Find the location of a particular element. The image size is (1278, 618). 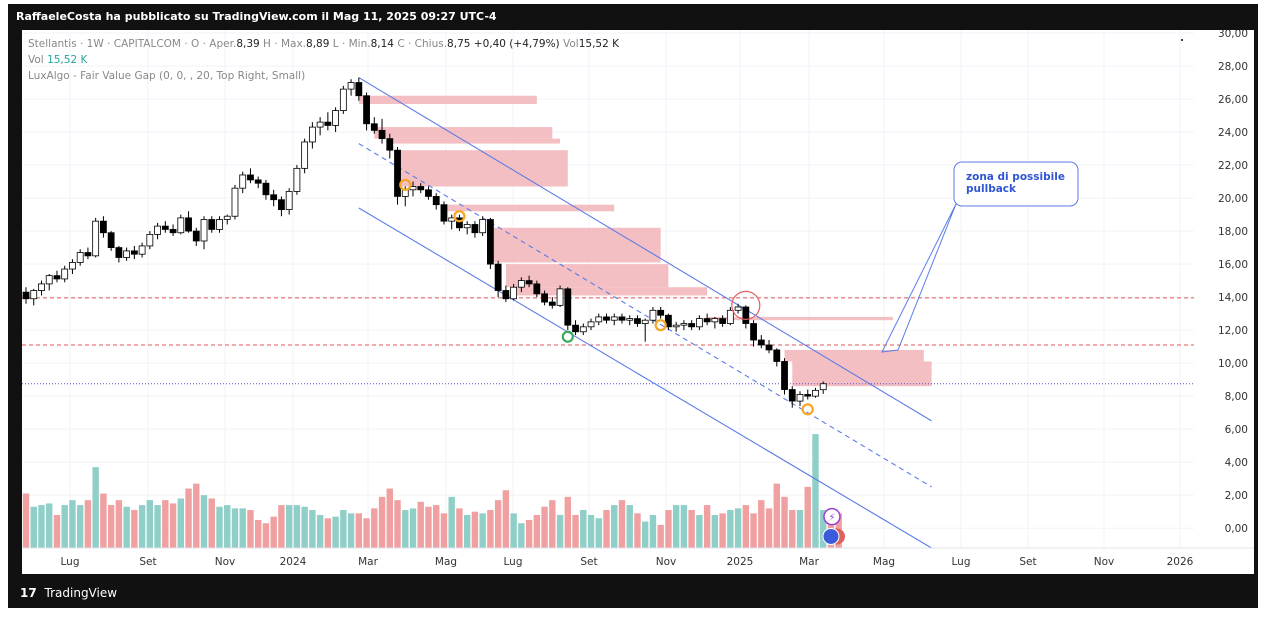

legend-vol-inline-value: 15,52 K is located at coordinates (599, 44).